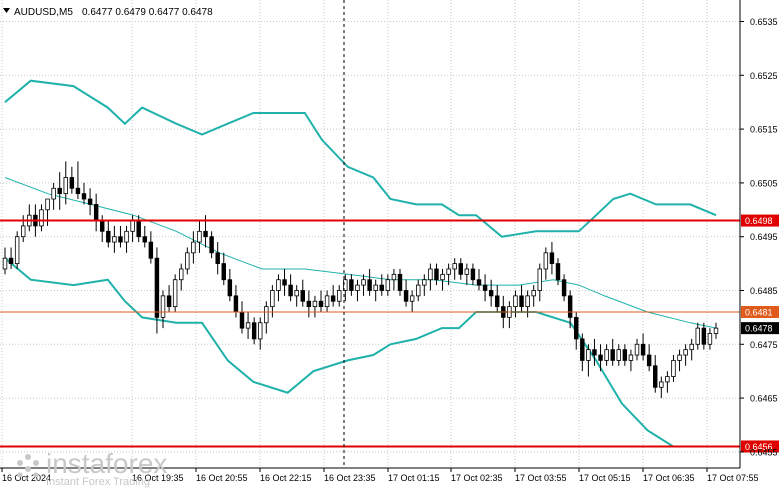 The image size is (781, 494). What do you see at coordinates (764, 237) in the screenshot?
I see `price-tick-label: 0.6495` at bounding box center [764, 237].